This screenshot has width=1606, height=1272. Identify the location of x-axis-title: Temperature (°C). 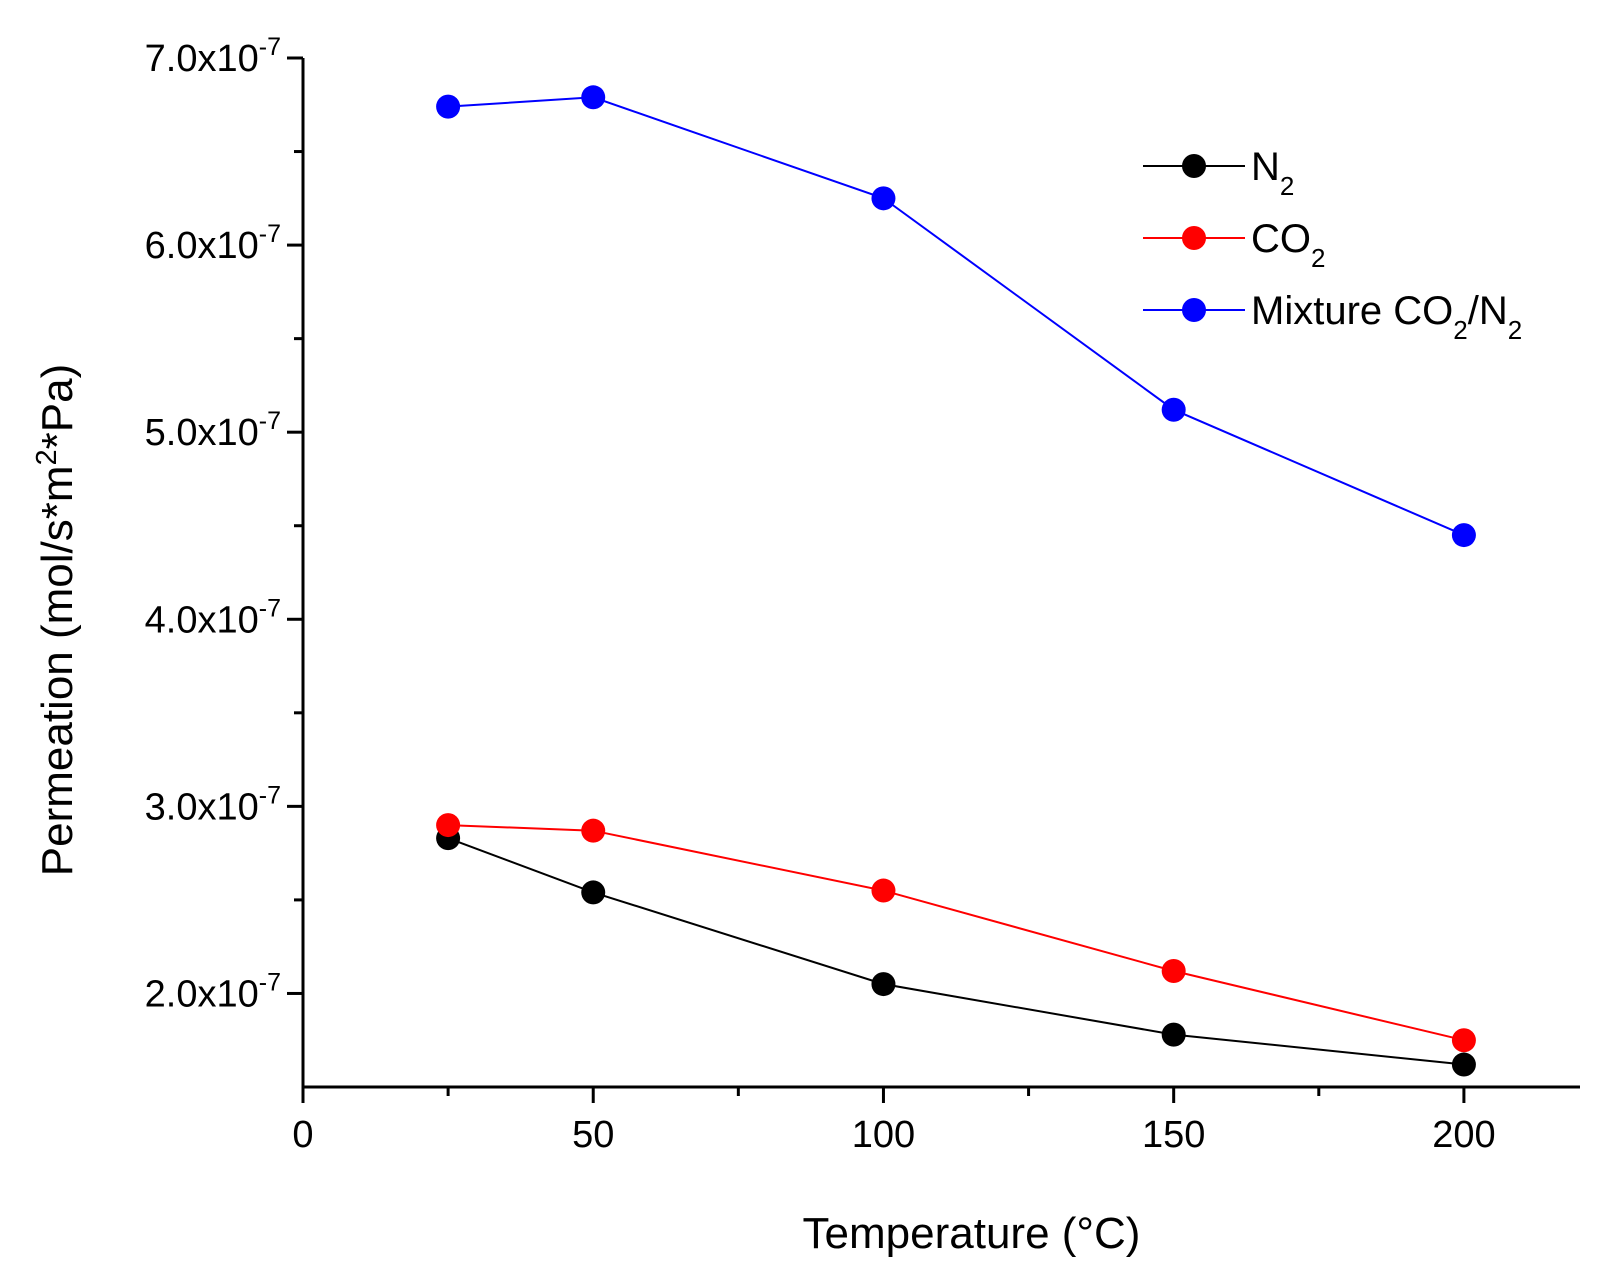
(972, 1233).